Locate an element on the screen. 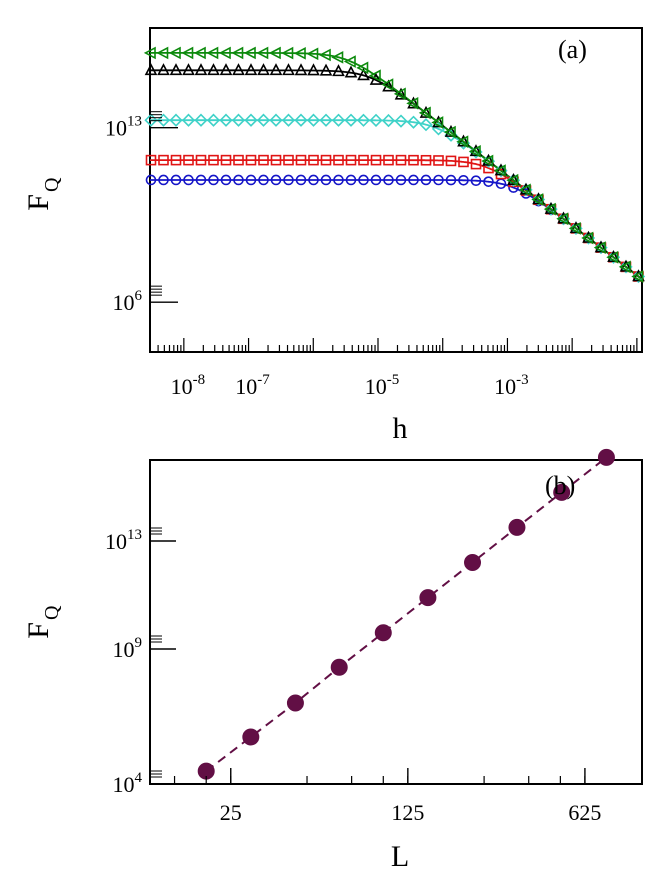 The height and width of the screenshot is (877, 665). y-axis-label-b-main: F is located at coordinates (38, 630).